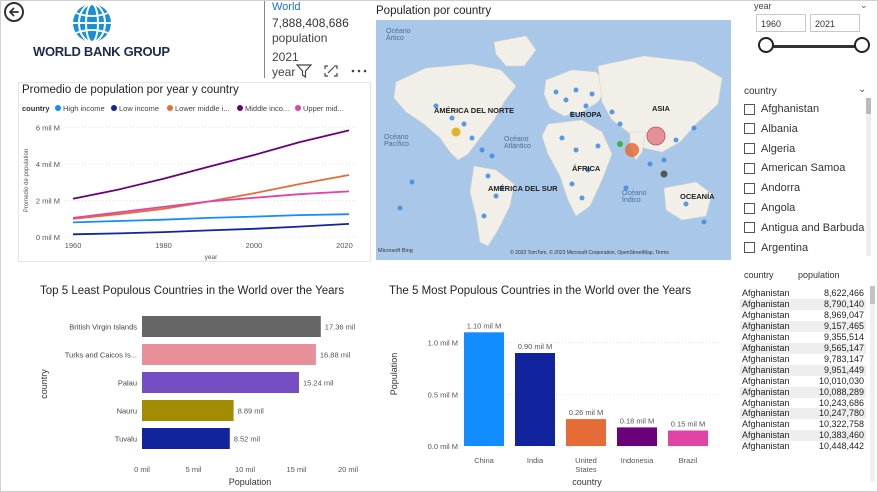 The image size is (878, 492). Describe the element at coordinates (474, 110) in the screenshot. I see `map-label-america-norte: AMÉRICA DEL NORTE` at that location.